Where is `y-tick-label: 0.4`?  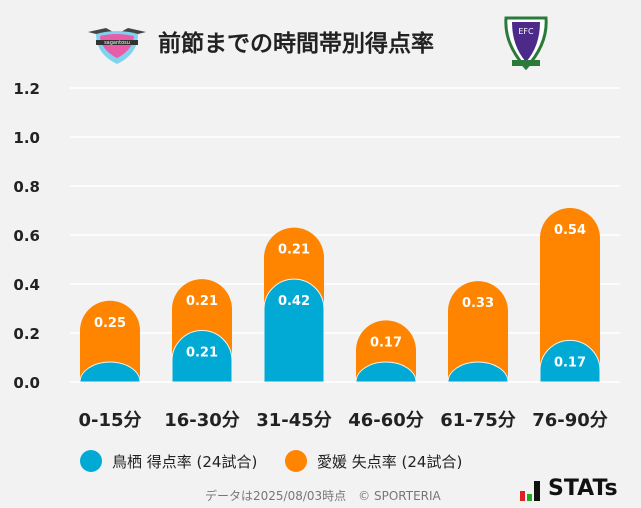 y-tick-label: 0.4 is located at coordinates (26, 285).